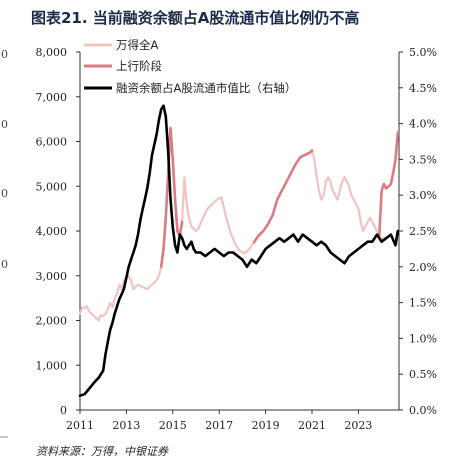 This screenshot has height=465, width=450. I want to click on right-tick-label: 5.0%, so click(423, 52).